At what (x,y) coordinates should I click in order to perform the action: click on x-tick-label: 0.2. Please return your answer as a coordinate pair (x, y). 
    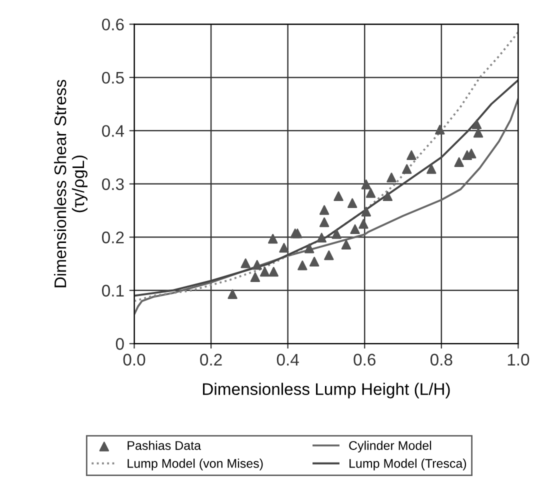
    Looking at the image, I should click on (211, 360).